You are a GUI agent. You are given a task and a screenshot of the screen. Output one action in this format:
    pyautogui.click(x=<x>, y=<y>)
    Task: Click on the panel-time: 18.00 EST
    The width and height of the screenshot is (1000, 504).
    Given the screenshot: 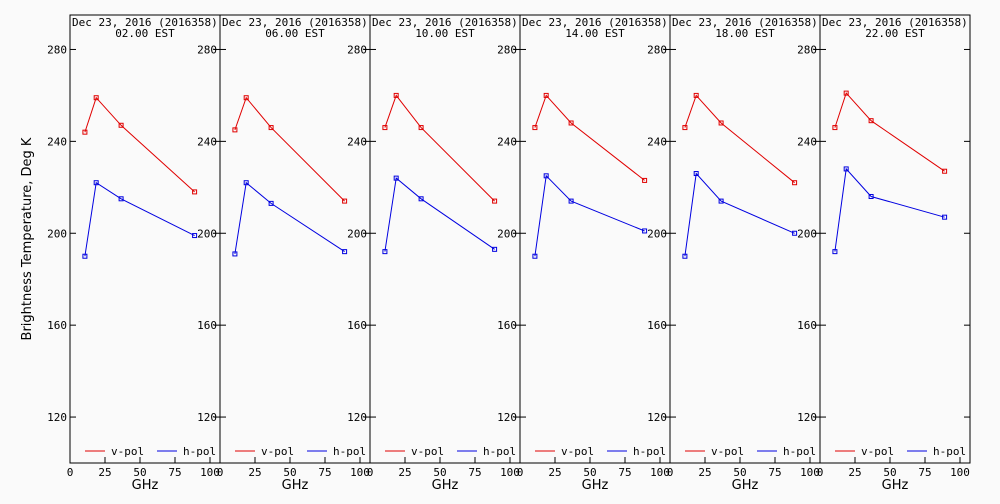 What is the action you would take?
    pyautogui.click(x=745, y=33)
    